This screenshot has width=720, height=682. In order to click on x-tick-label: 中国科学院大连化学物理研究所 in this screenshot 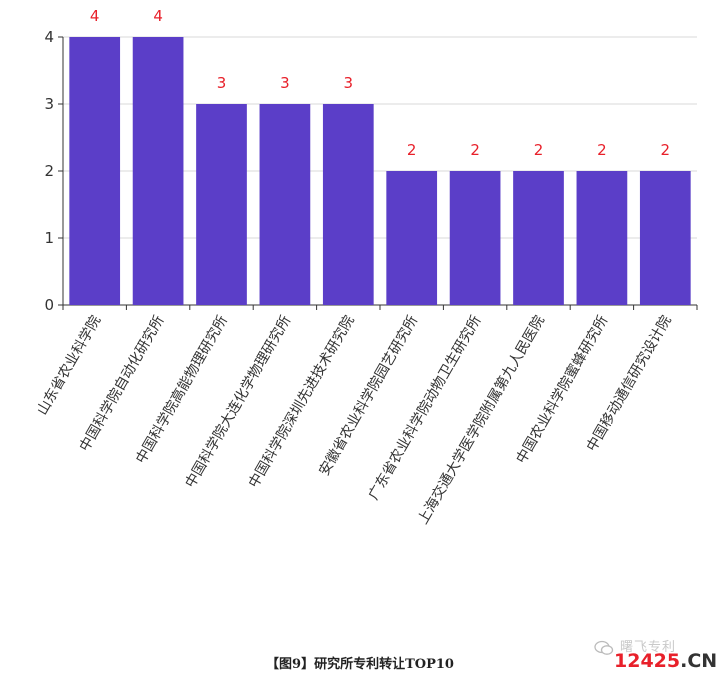, I will do `click(239, 402)`.